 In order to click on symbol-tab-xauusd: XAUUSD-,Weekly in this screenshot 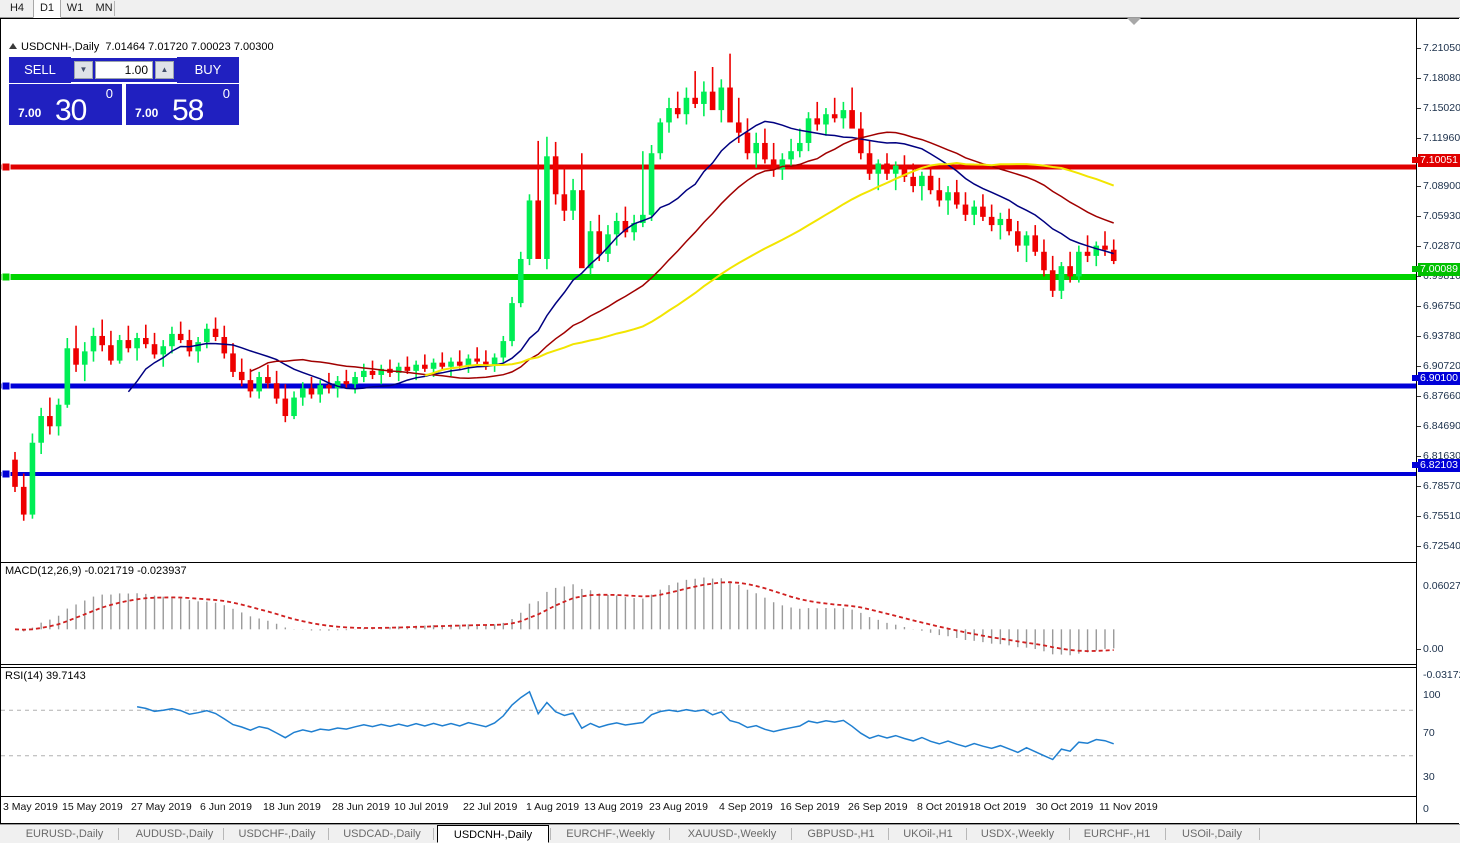, I will do `click(732, 834)`.